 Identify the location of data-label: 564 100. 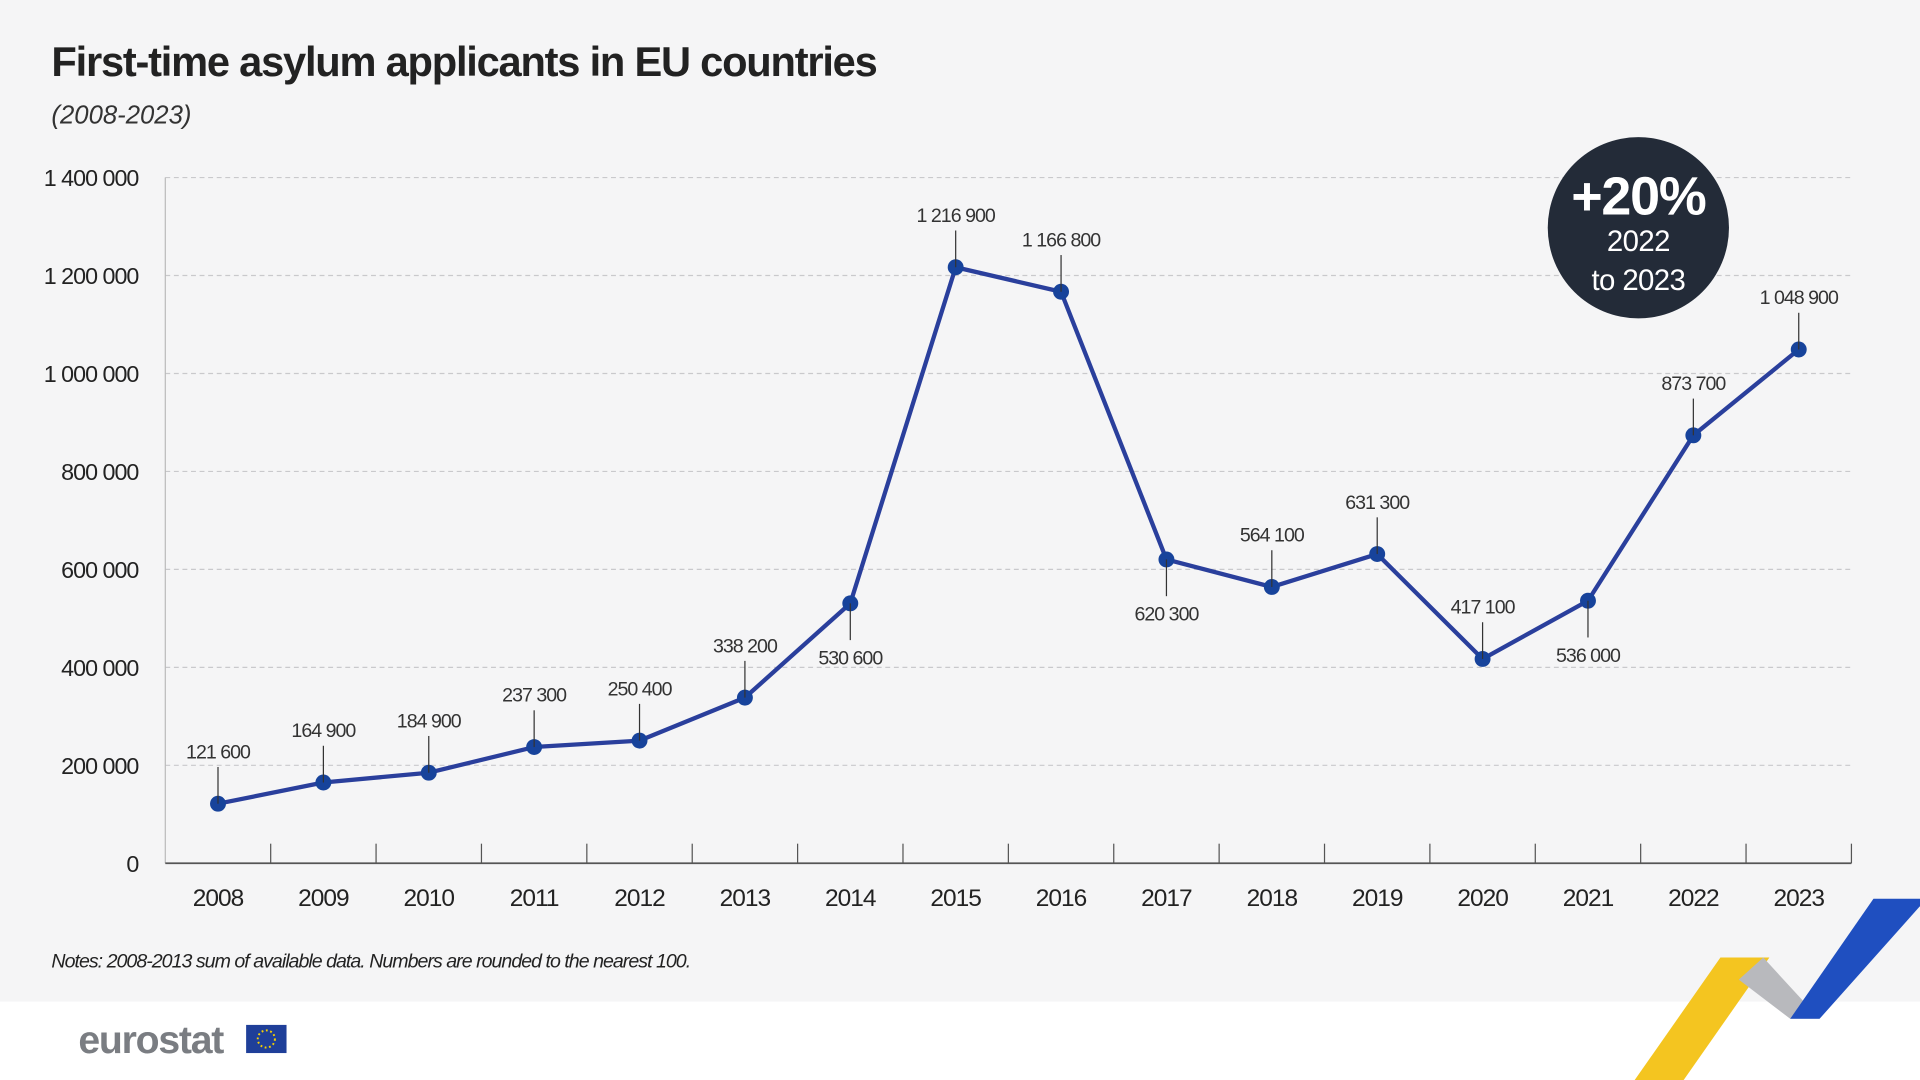
(1272, 536).